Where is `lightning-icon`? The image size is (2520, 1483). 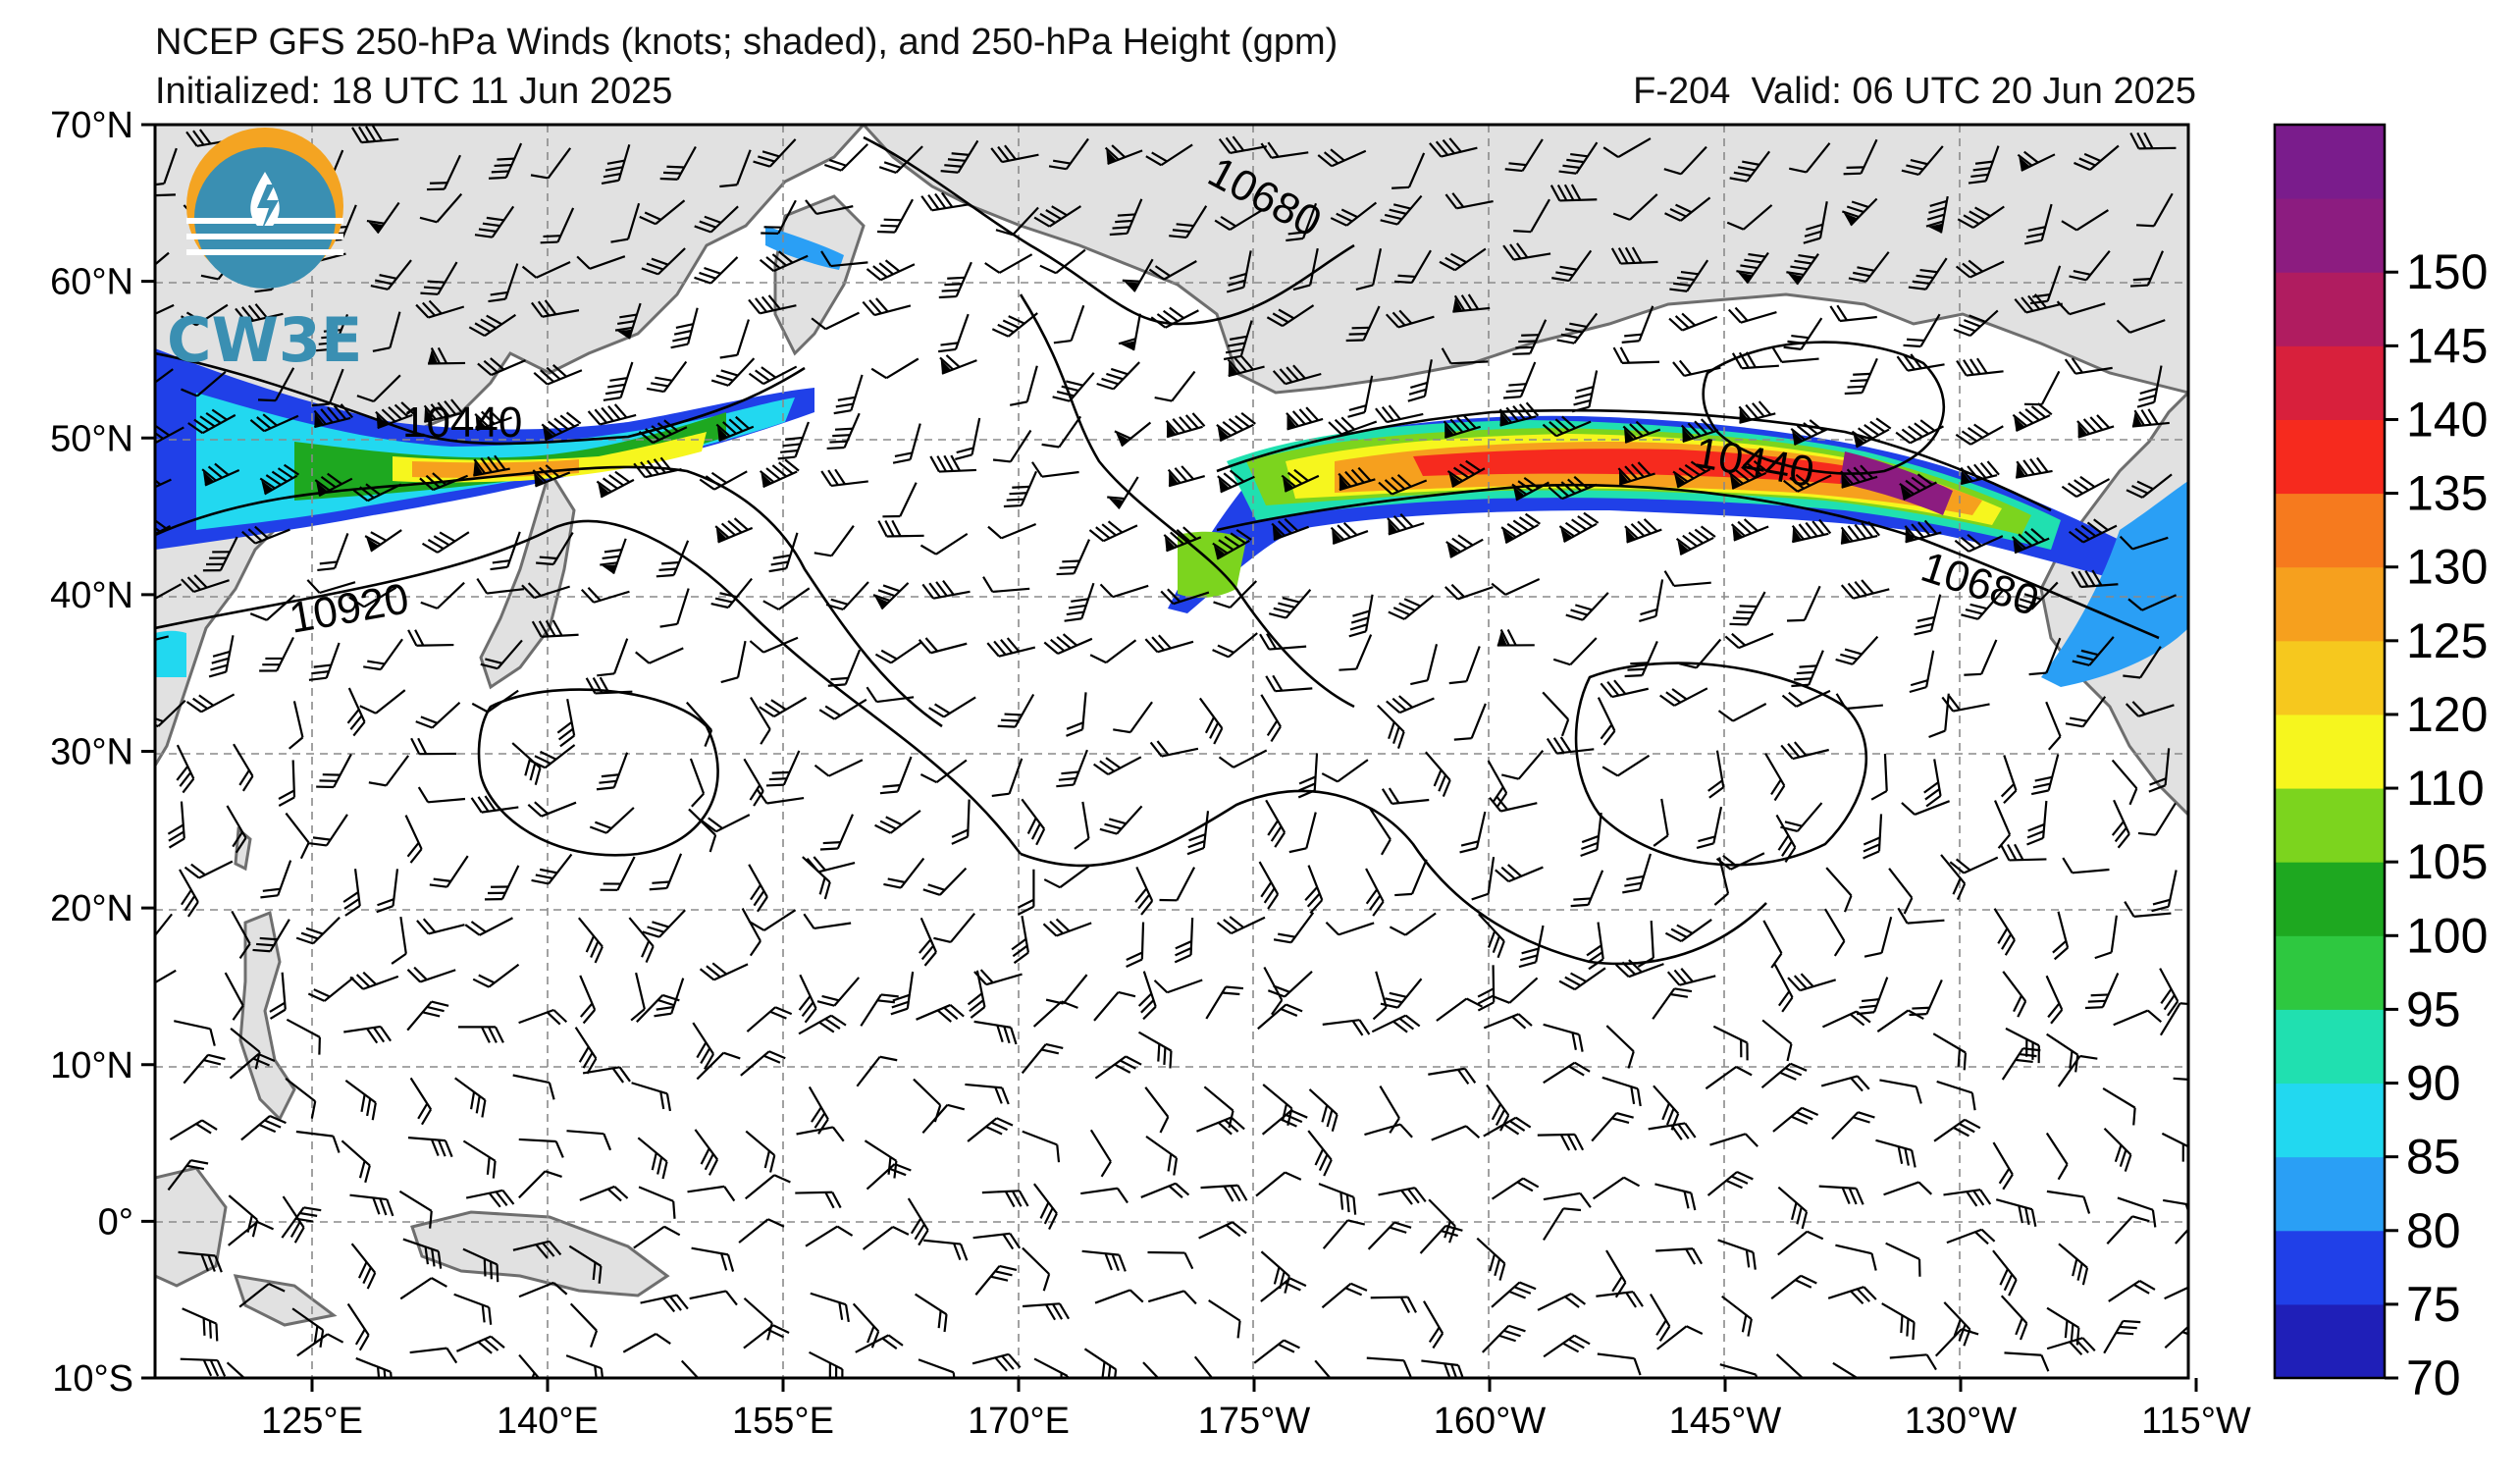
lightning-icon is located at coordinates (268, 209).